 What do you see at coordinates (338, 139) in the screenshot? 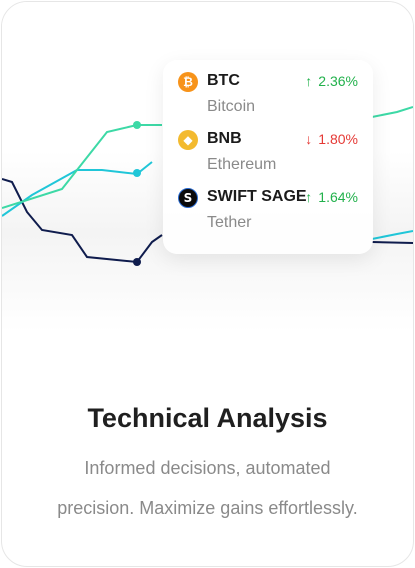
I see `change-value: 1.80%` at bounding box center [338, 139].